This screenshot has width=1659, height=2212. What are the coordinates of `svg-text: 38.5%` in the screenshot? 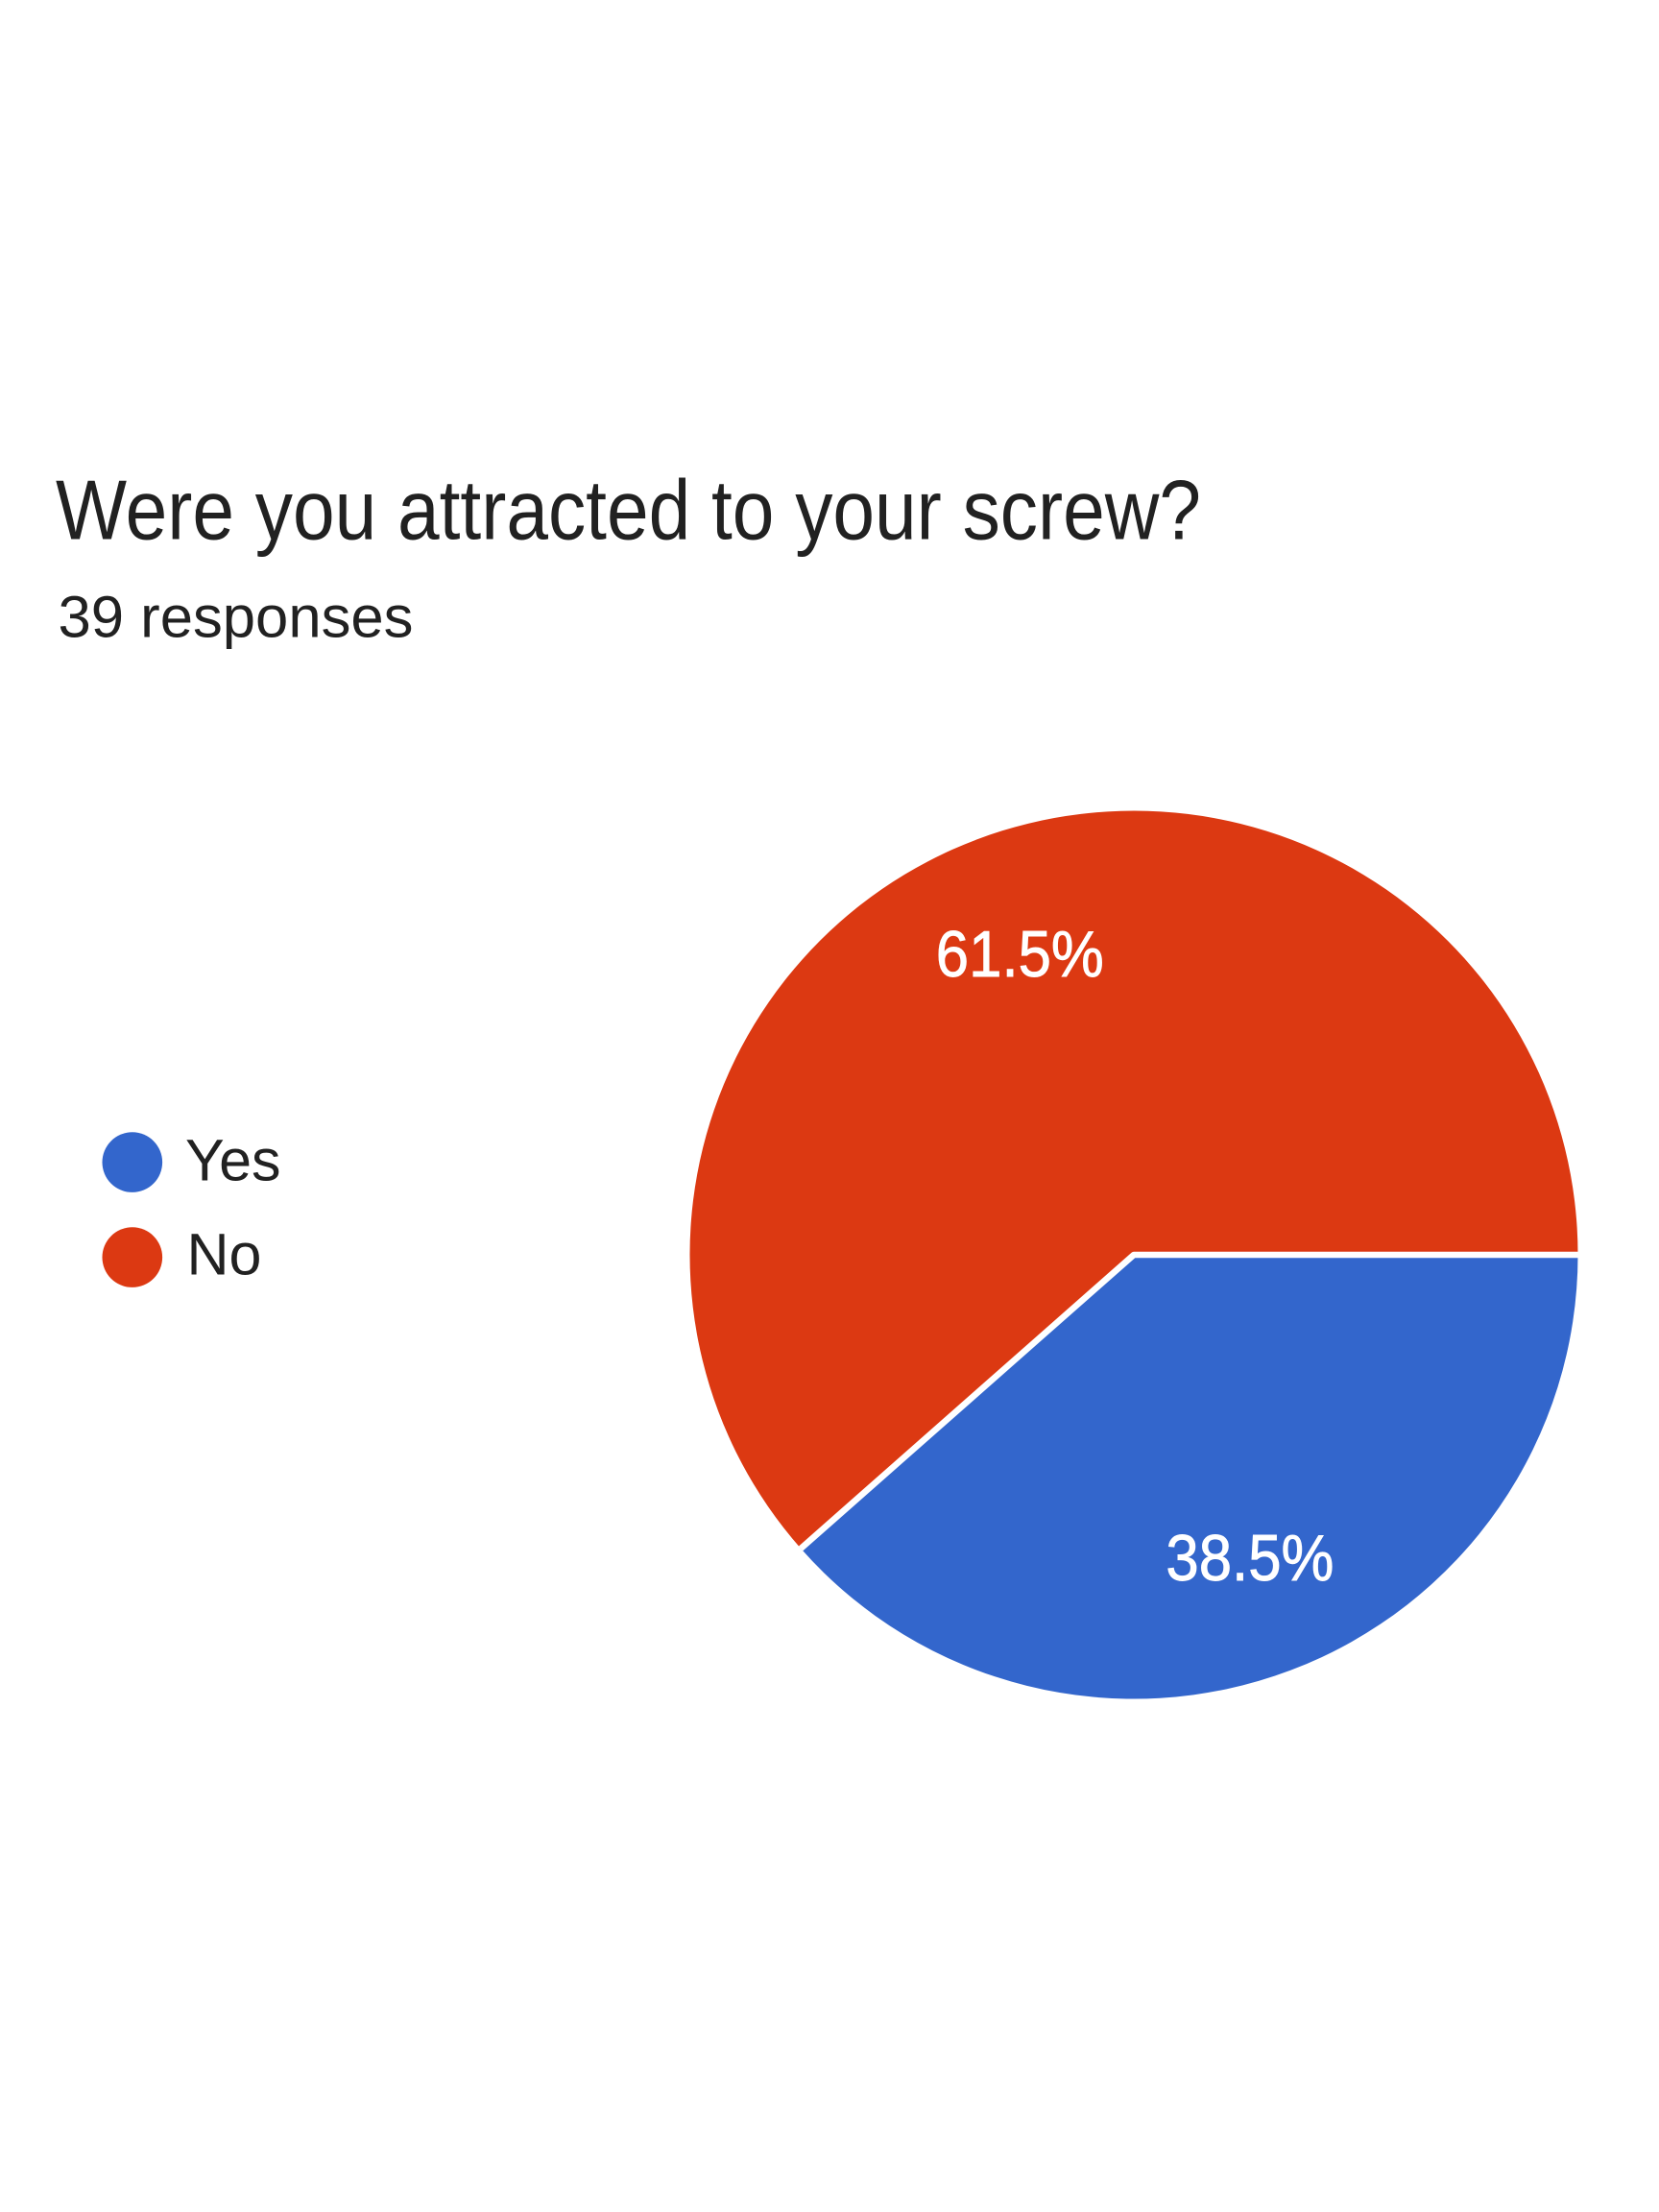 It's located at (1250, 1558).